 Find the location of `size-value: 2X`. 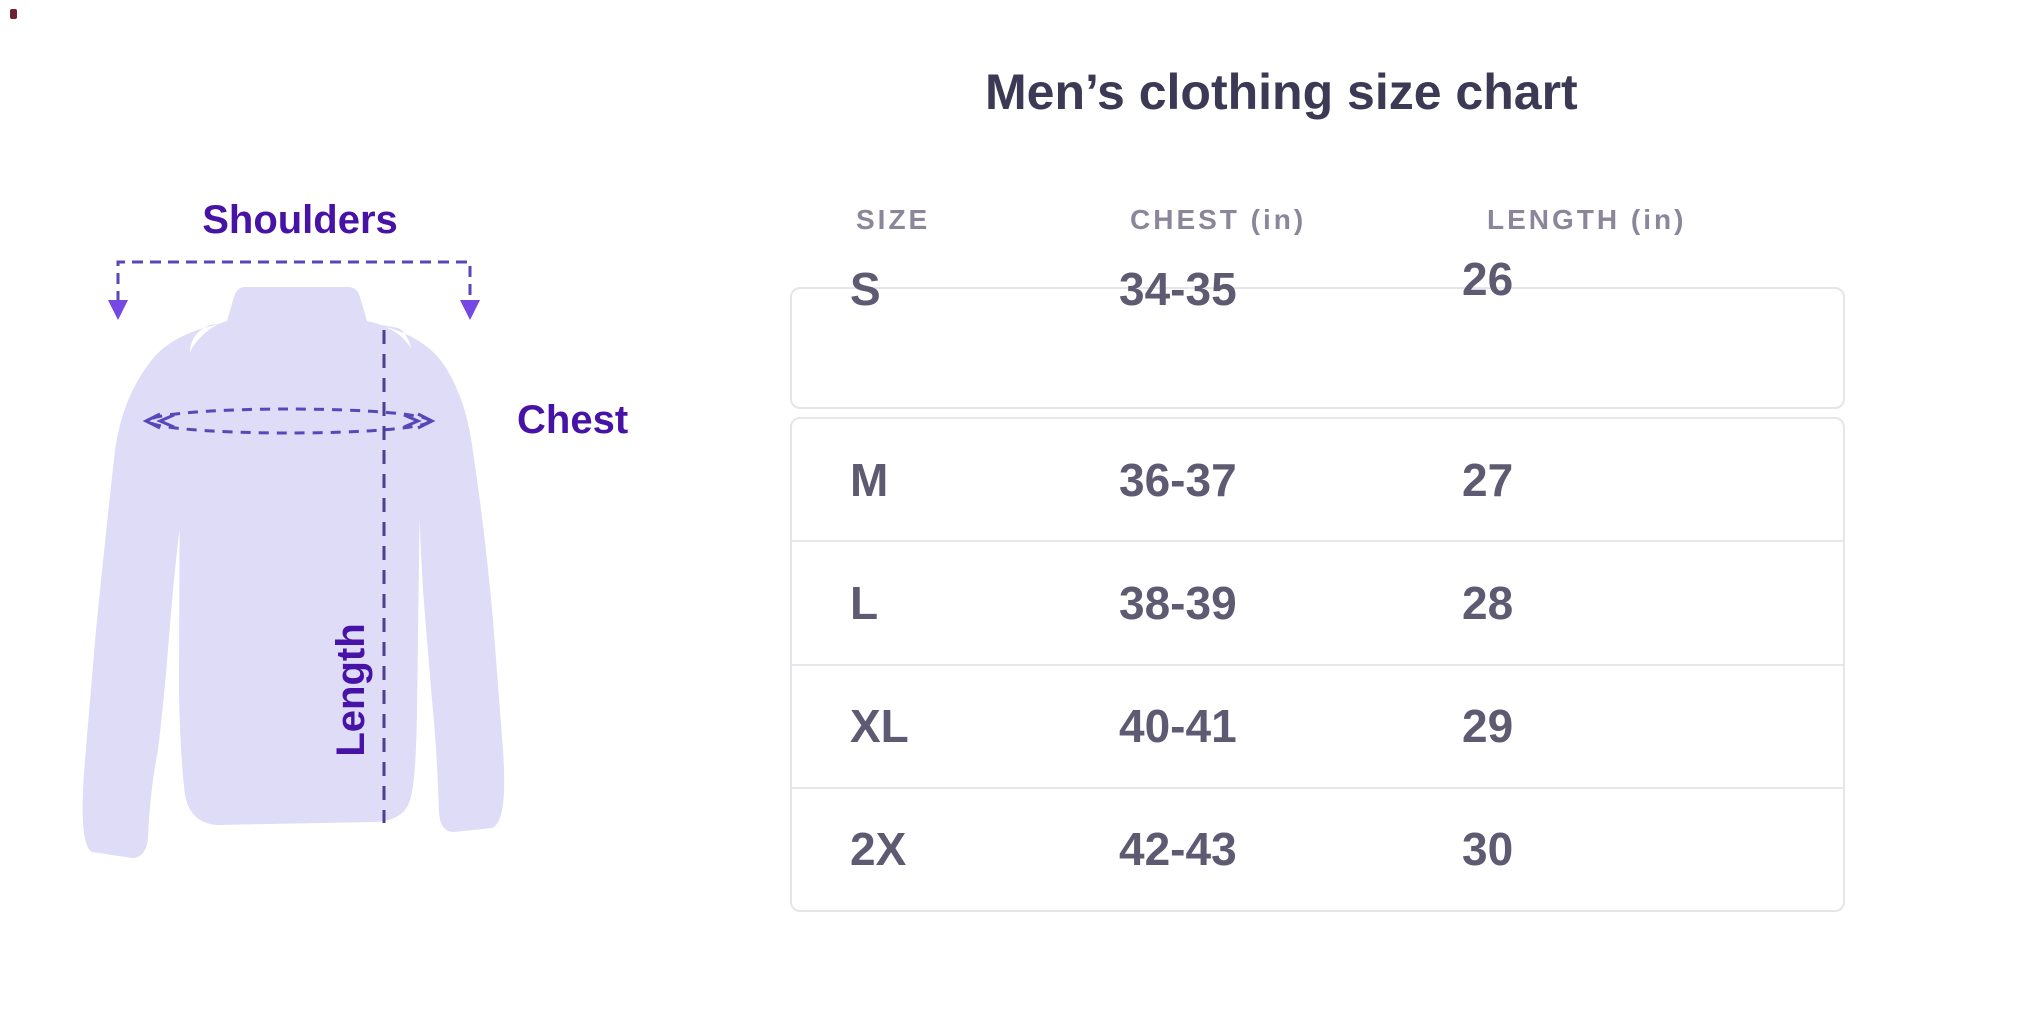

size-value: 2X is located at coordinates (878, 849).